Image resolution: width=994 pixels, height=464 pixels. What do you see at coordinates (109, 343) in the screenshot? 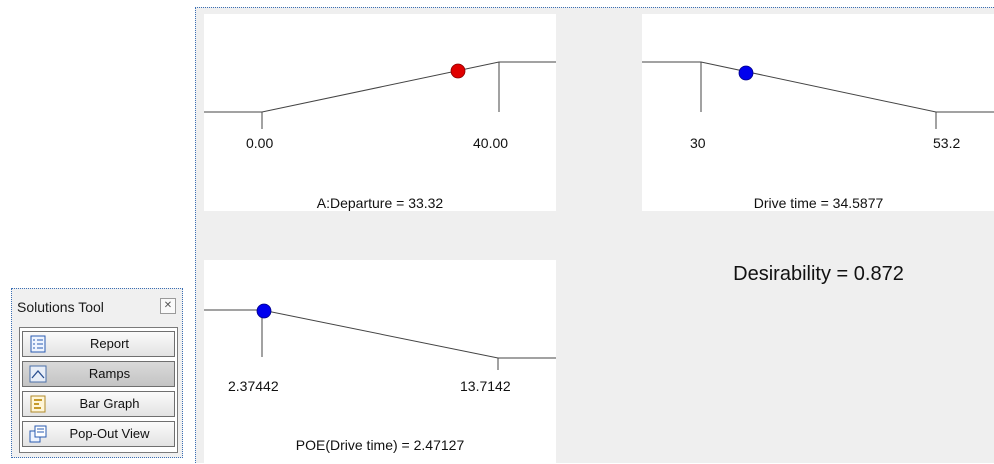
I see `report-button-label: Report` at bounding box center [109, 343].